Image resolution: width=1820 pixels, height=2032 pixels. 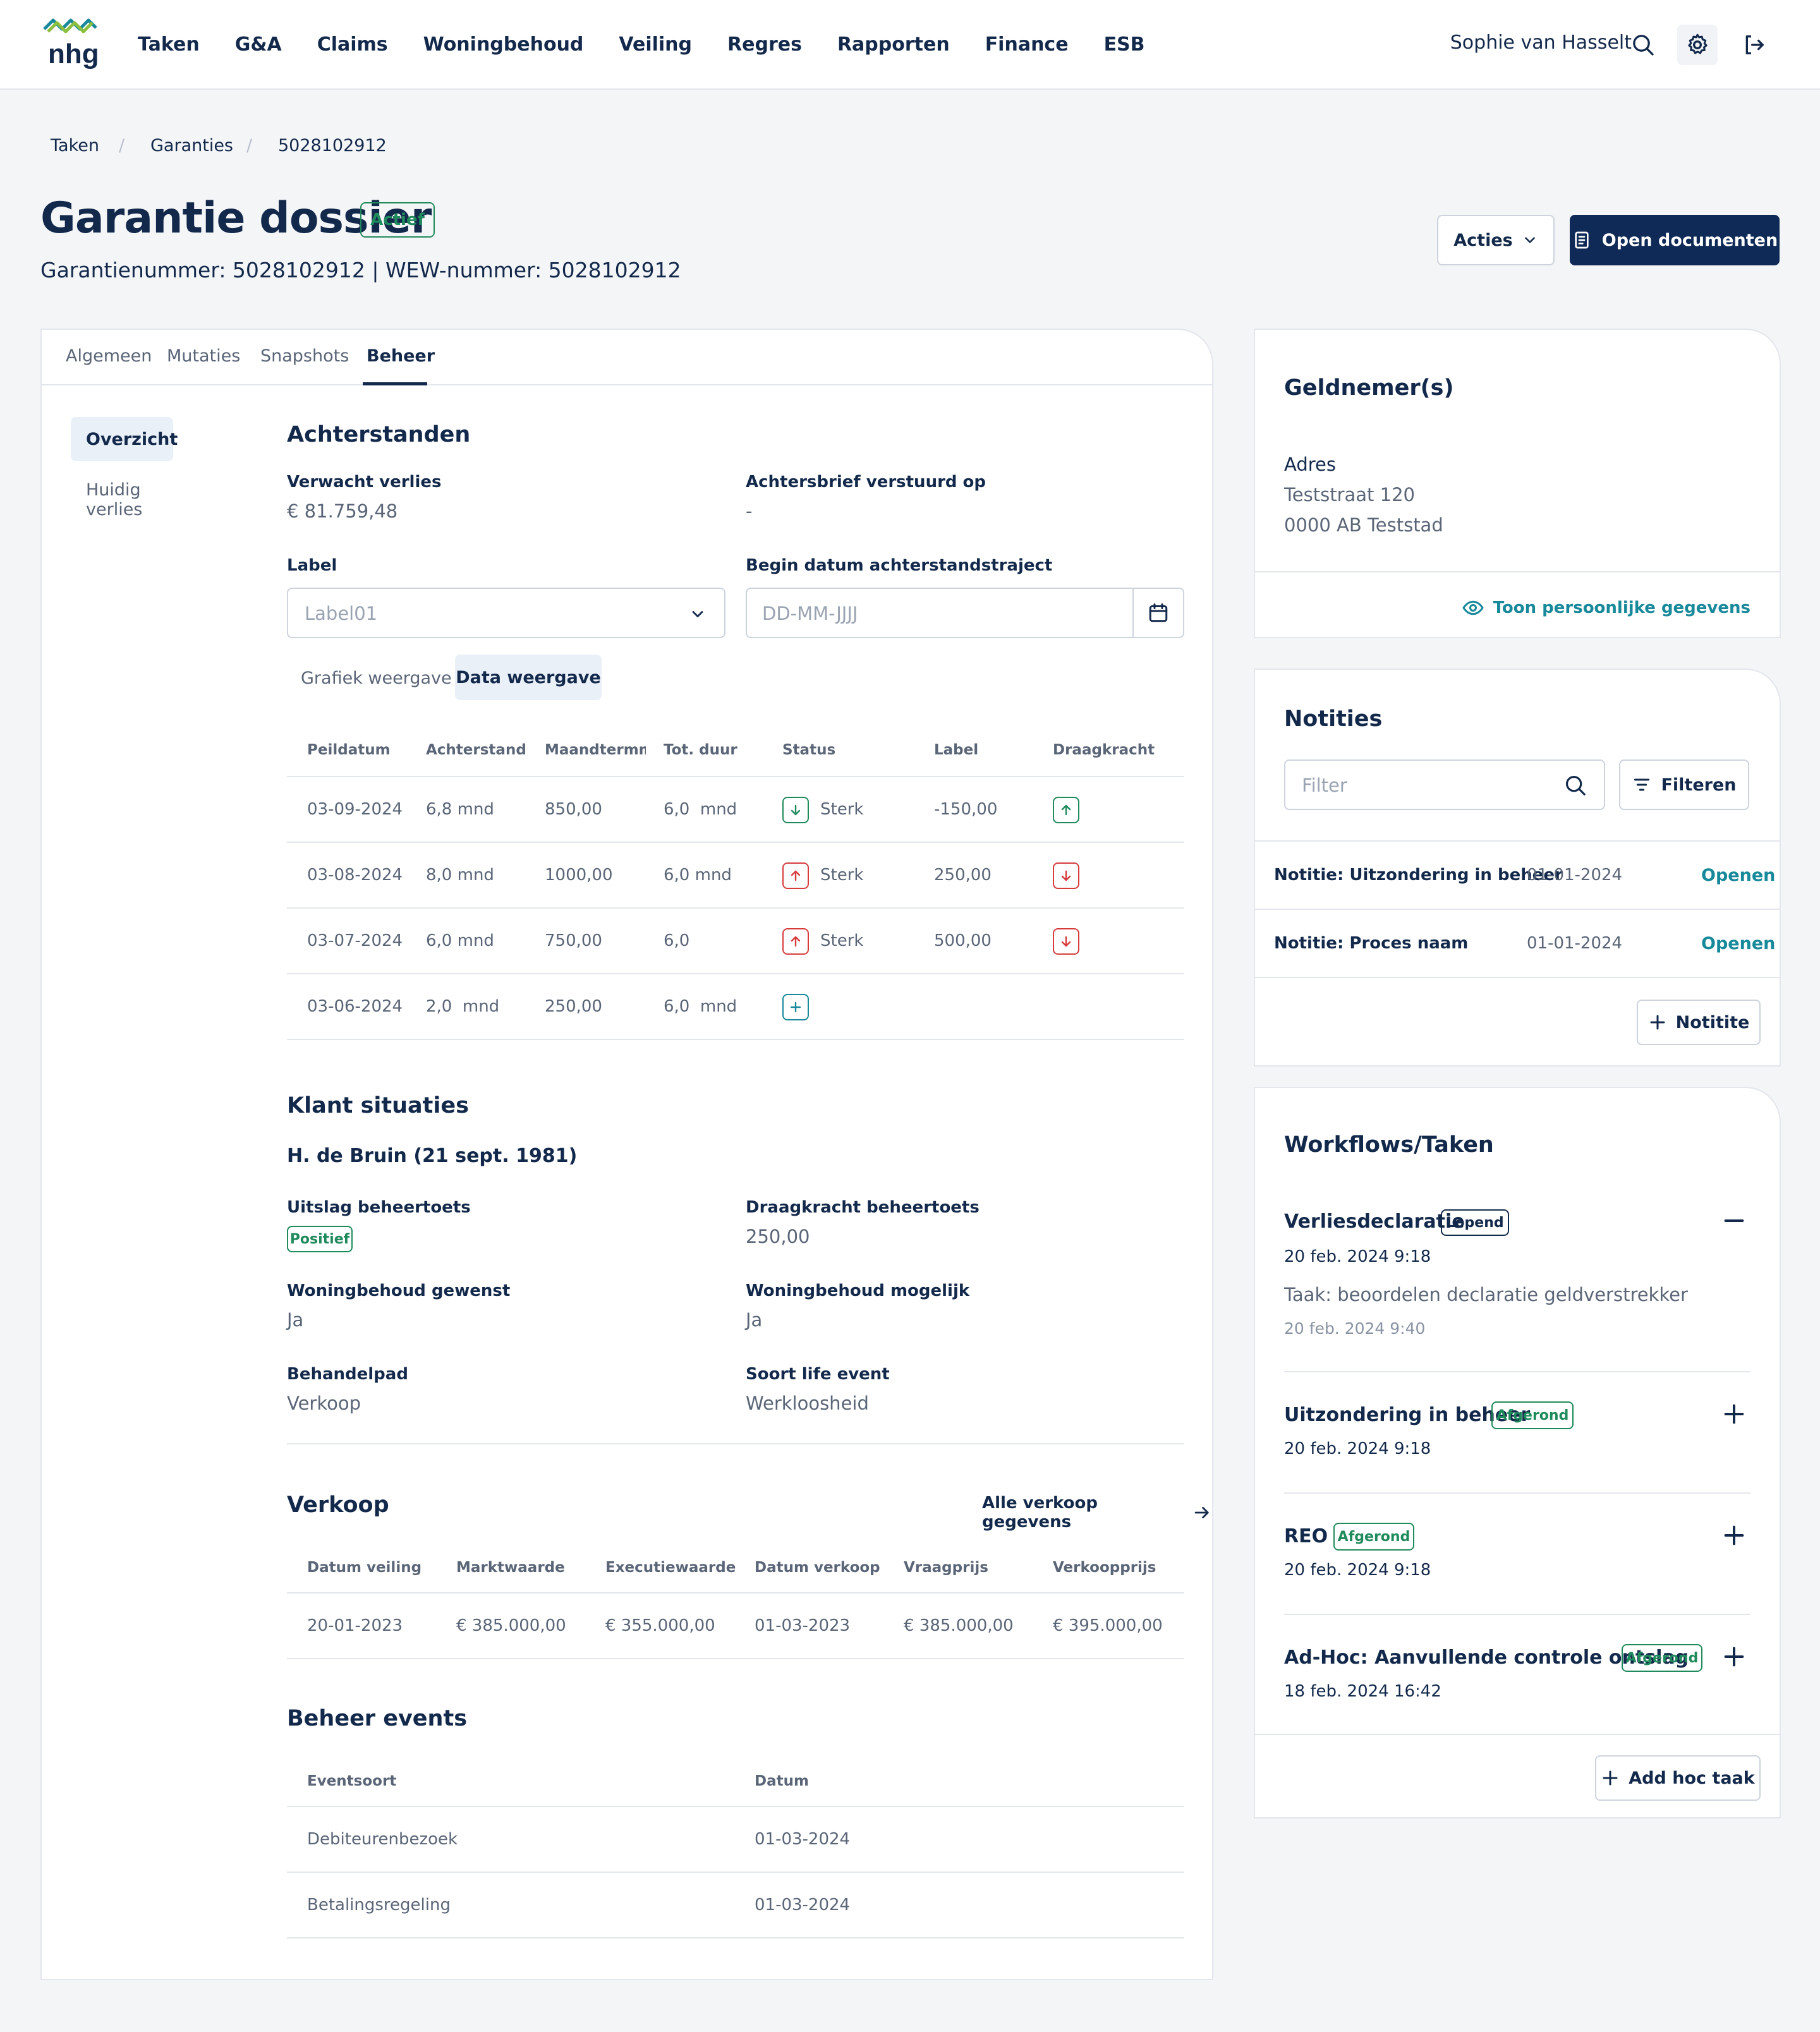 I want to click on acties-label: Acties, so click(x=1483, y=240).